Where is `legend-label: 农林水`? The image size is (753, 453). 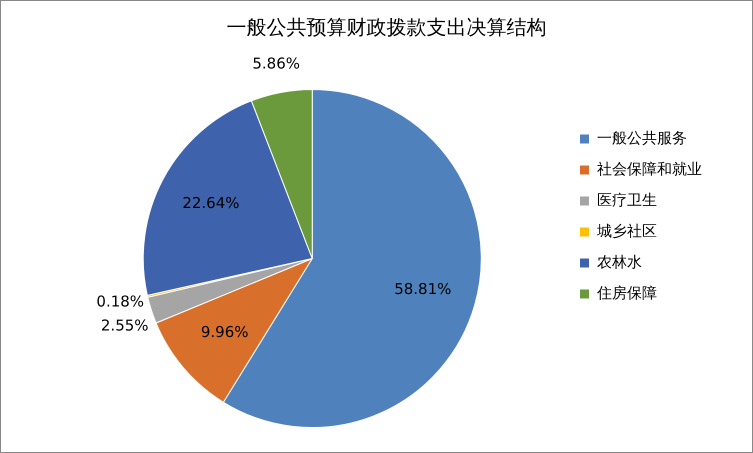 legend-label: 农林水 is located at coordinates (619, 261).